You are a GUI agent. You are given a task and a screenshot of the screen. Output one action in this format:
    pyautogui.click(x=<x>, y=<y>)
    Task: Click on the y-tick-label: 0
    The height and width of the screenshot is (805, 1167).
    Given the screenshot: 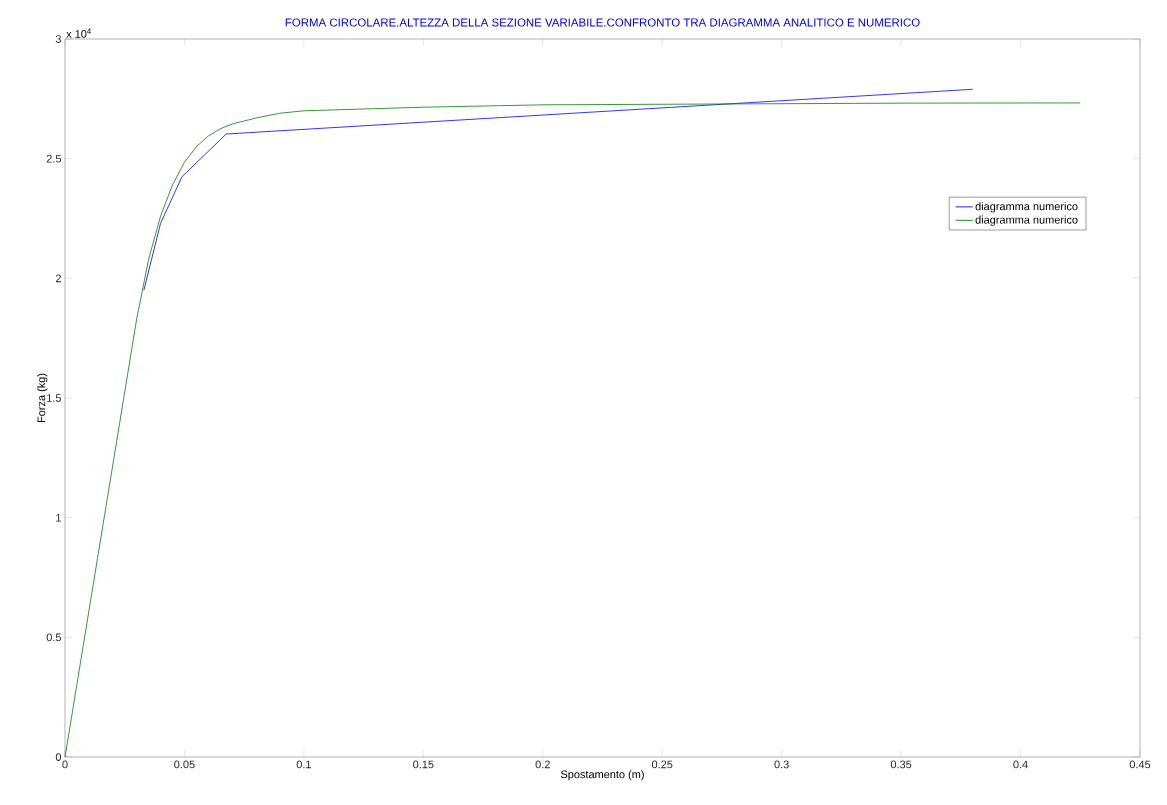 What is the action you would take?
    pyautogui.click(x=58, y=757)
    